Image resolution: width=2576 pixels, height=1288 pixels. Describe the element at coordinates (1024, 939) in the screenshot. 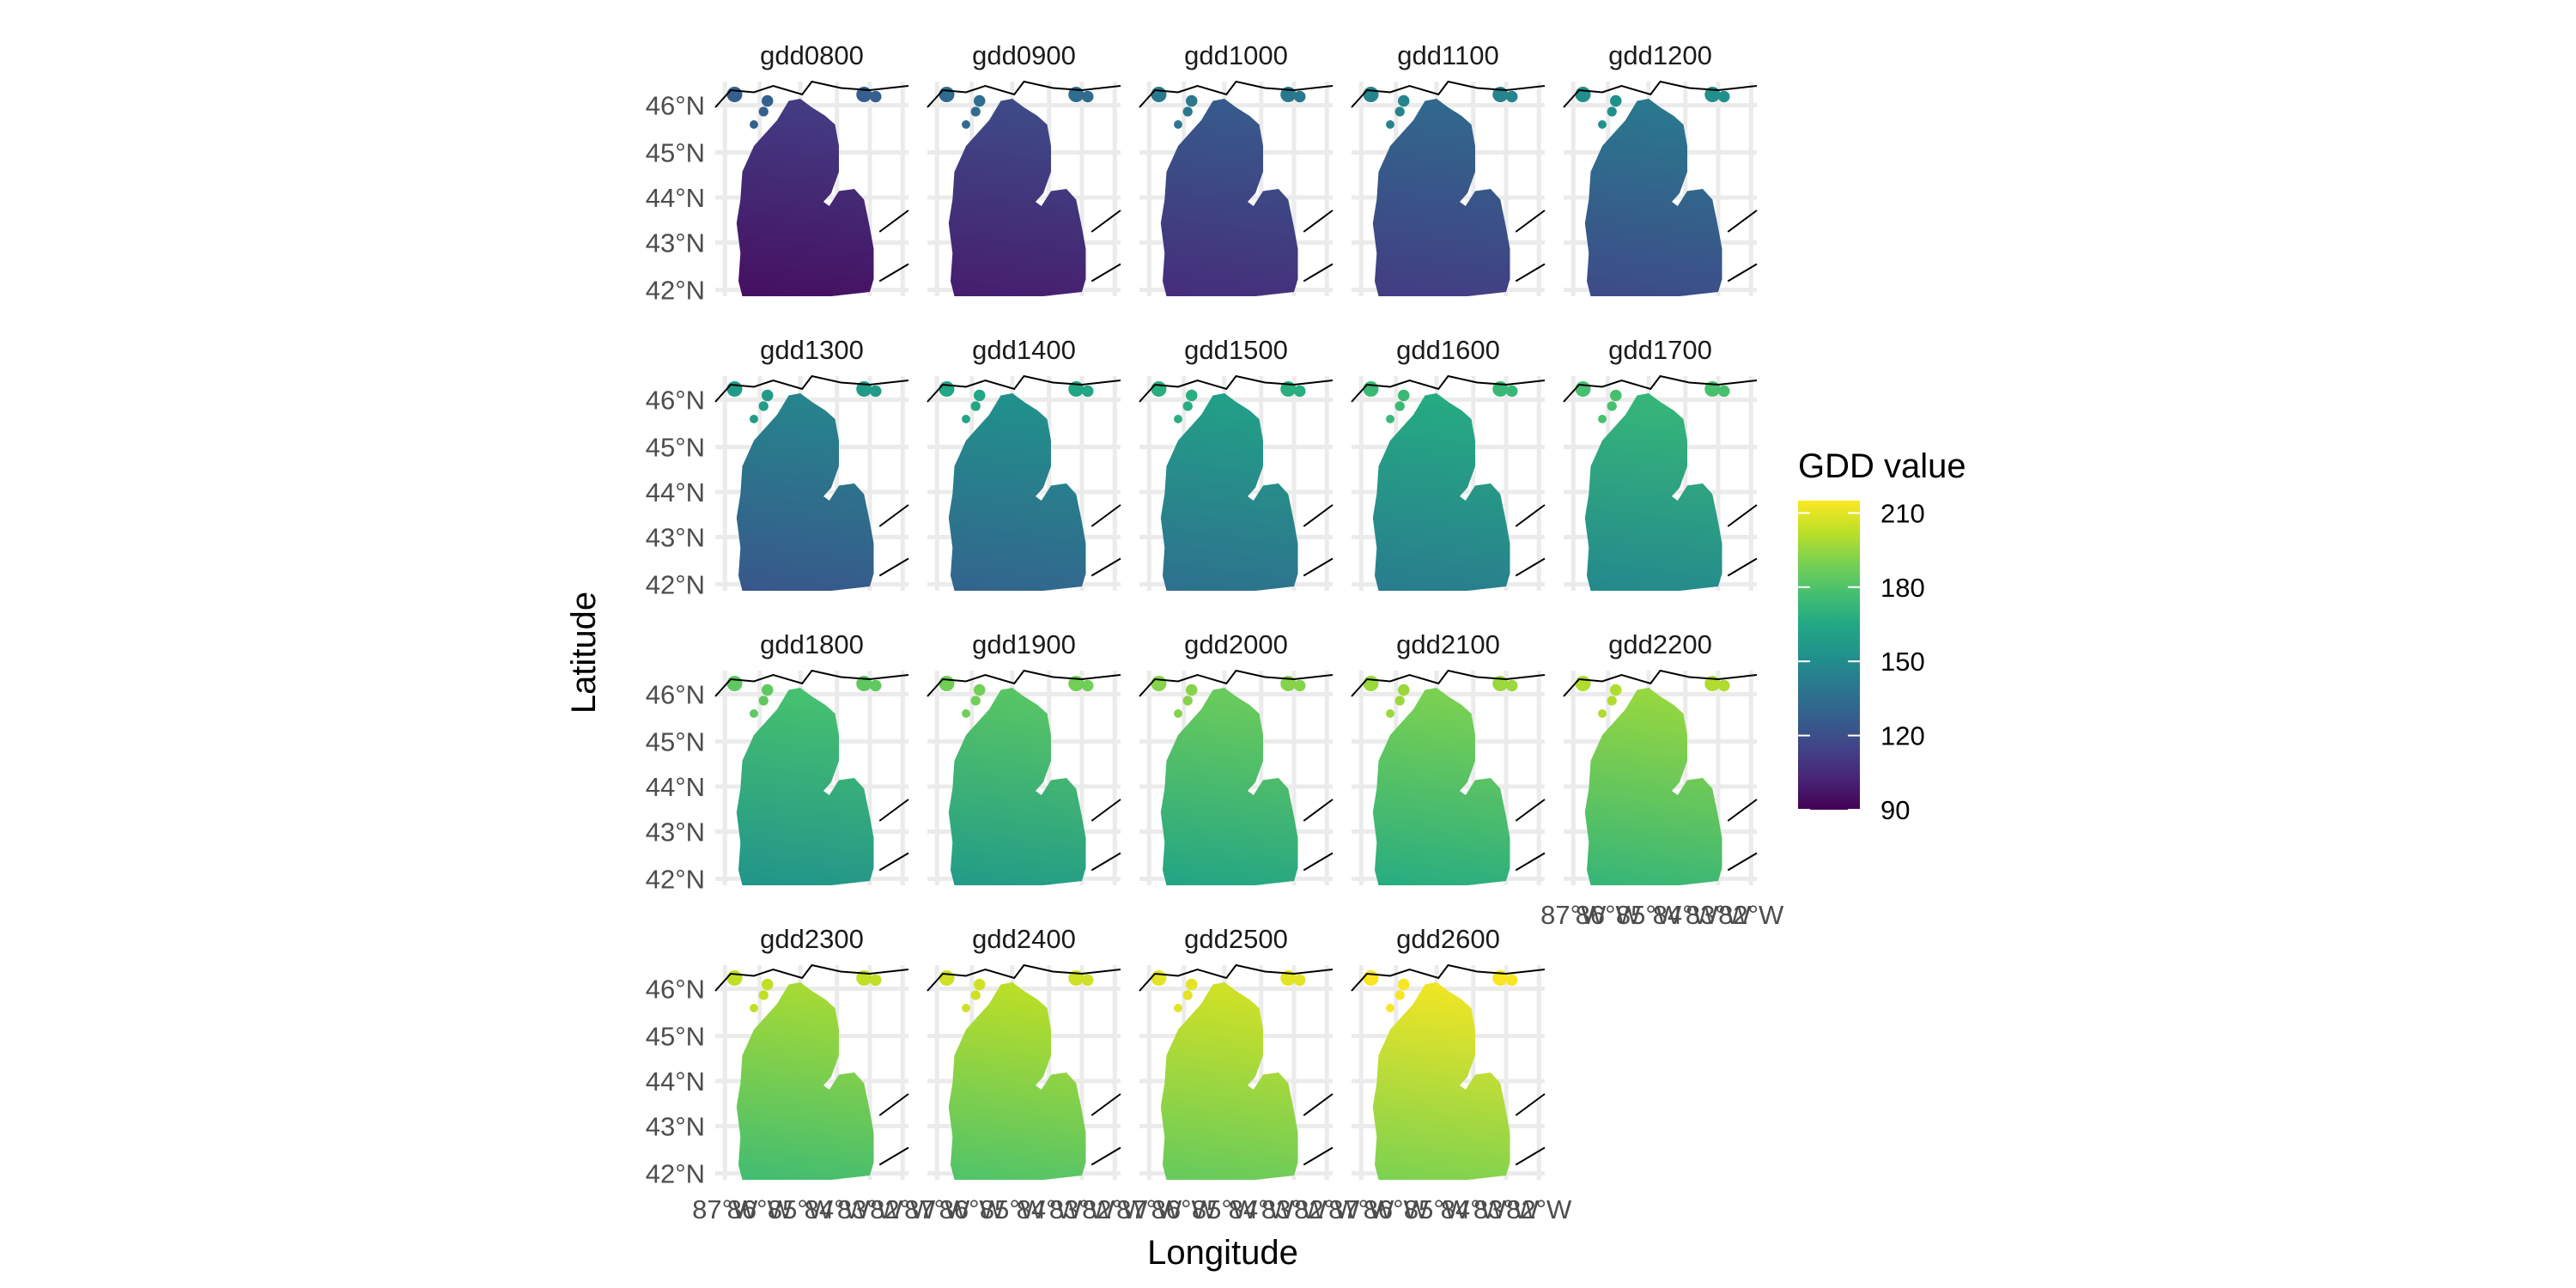

I see `facet-title: gdd2400` at that location.